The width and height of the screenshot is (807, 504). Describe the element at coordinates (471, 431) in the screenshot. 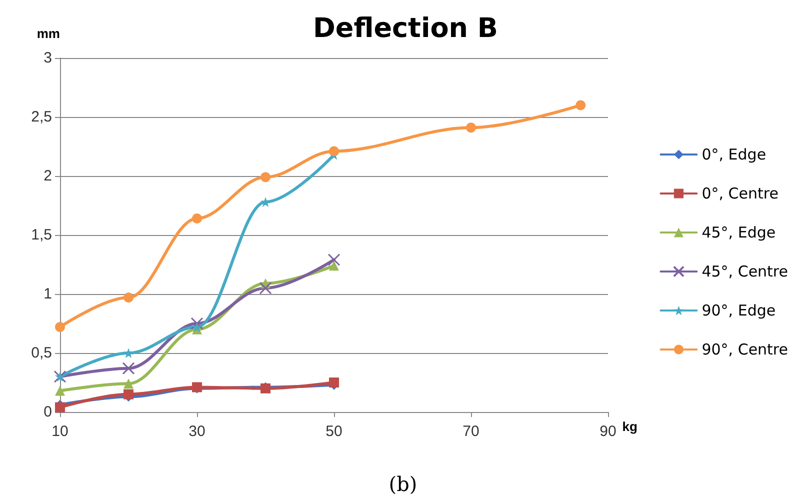

I see `x-tick-label: 70` at that location.